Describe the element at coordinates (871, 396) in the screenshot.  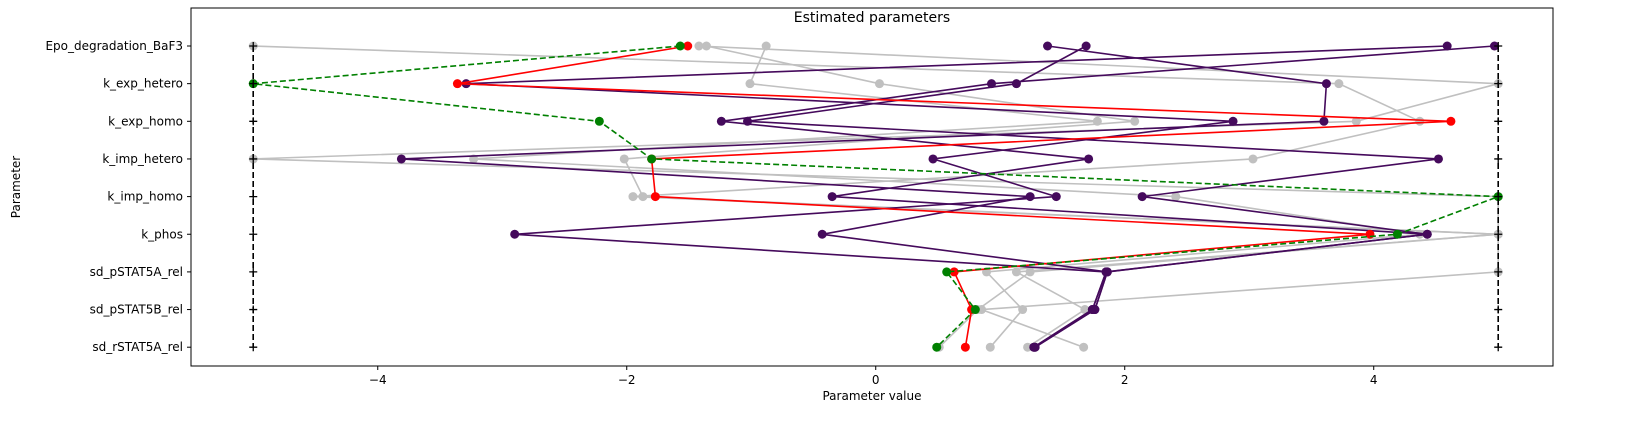
I see `x-axis-label: Parameter value` at that location.